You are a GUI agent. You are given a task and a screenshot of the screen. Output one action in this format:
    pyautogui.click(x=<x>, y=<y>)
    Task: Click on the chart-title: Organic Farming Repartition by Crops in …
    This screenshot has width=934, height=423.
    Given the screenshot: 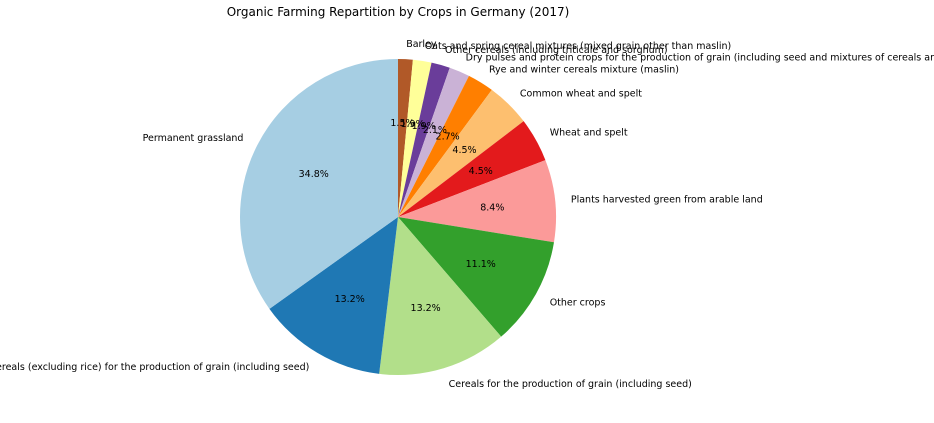 What is the action you would take?
    pyautogui.click(x=398, y=12)
    